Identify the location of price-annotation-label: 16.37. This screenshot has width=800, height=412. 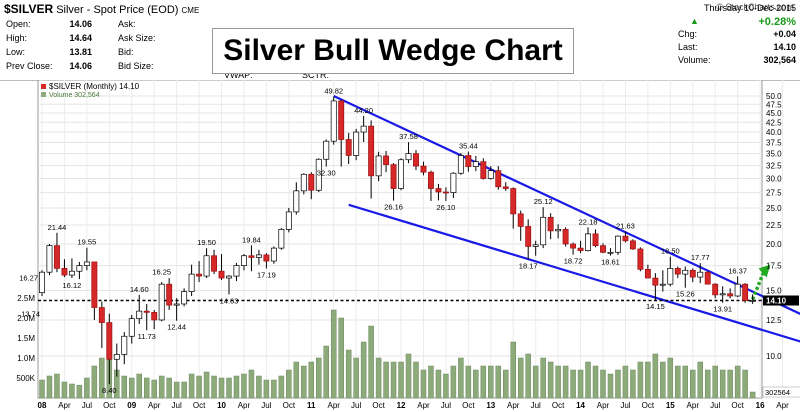
(737, 270).